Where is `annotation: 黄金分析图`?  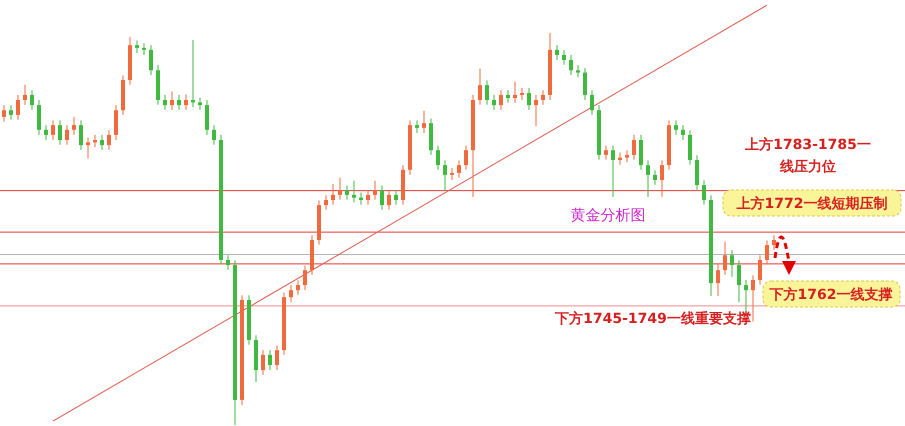 annotation: 黄金分析图 is located at coordinates (608, 215).